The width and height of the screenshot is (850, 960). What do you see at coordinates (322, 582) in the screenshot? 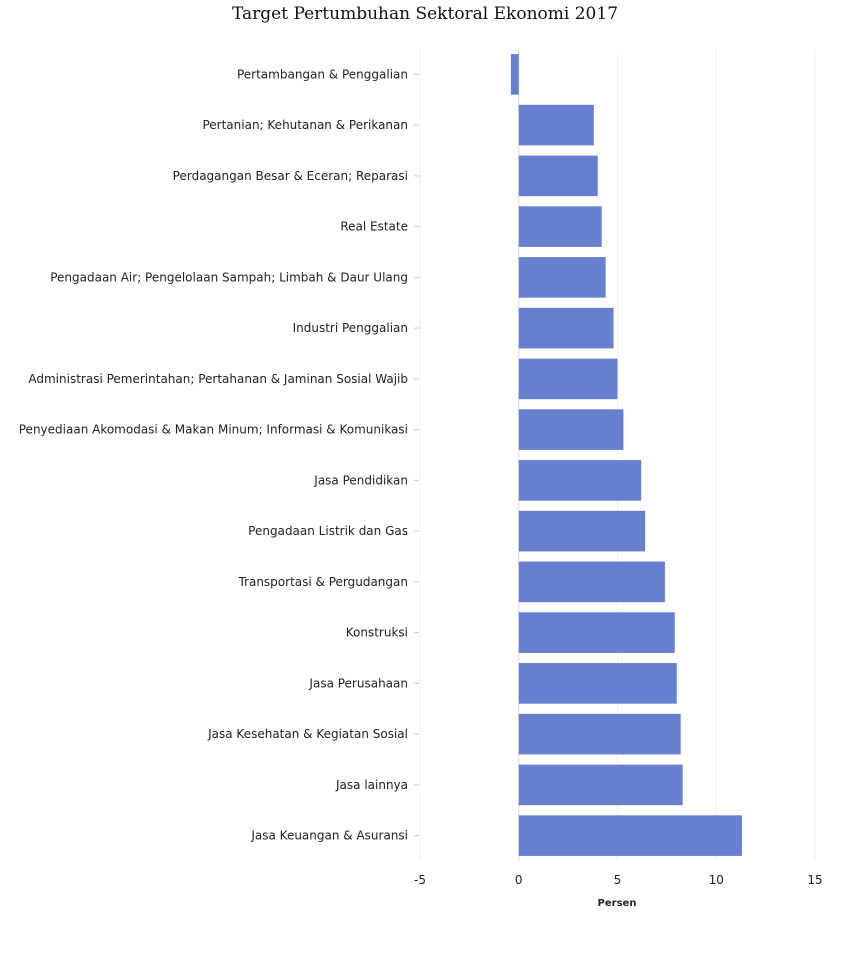
I see `category-label: Transportasi & Pergudangan` at bounding box center [322, 582].